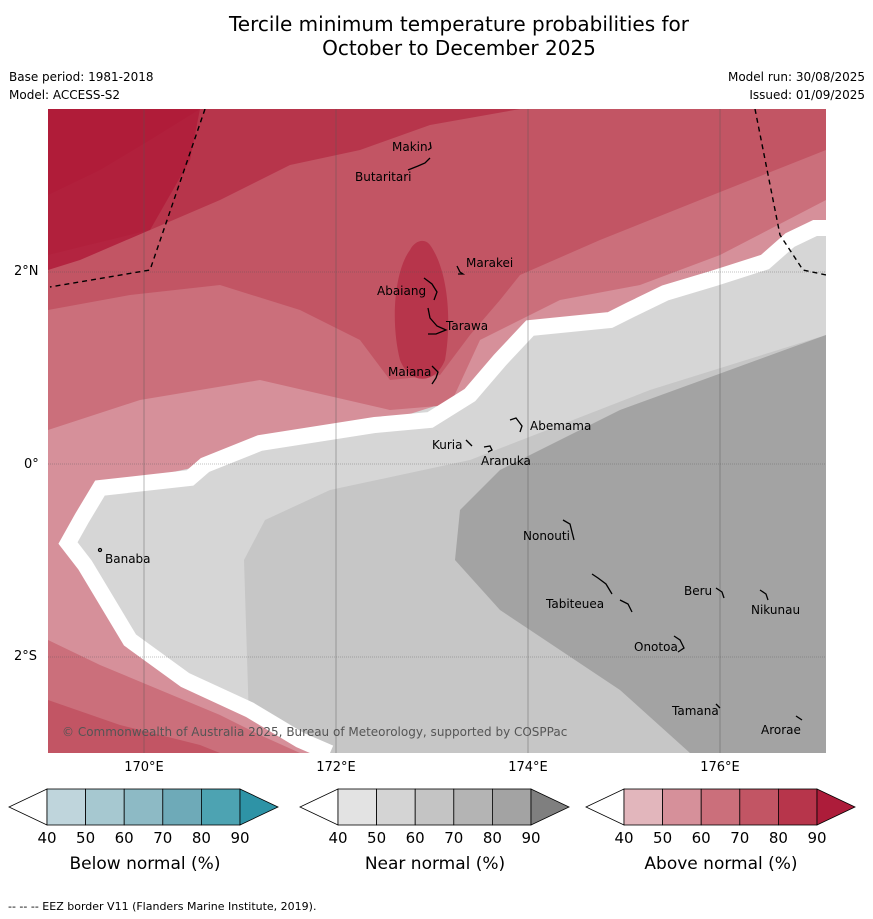 This screenshot has width=873, height=919. Describe the element at coordinates (144, 767) in the screenshot. I see `lon-label: 170°E` at that location.